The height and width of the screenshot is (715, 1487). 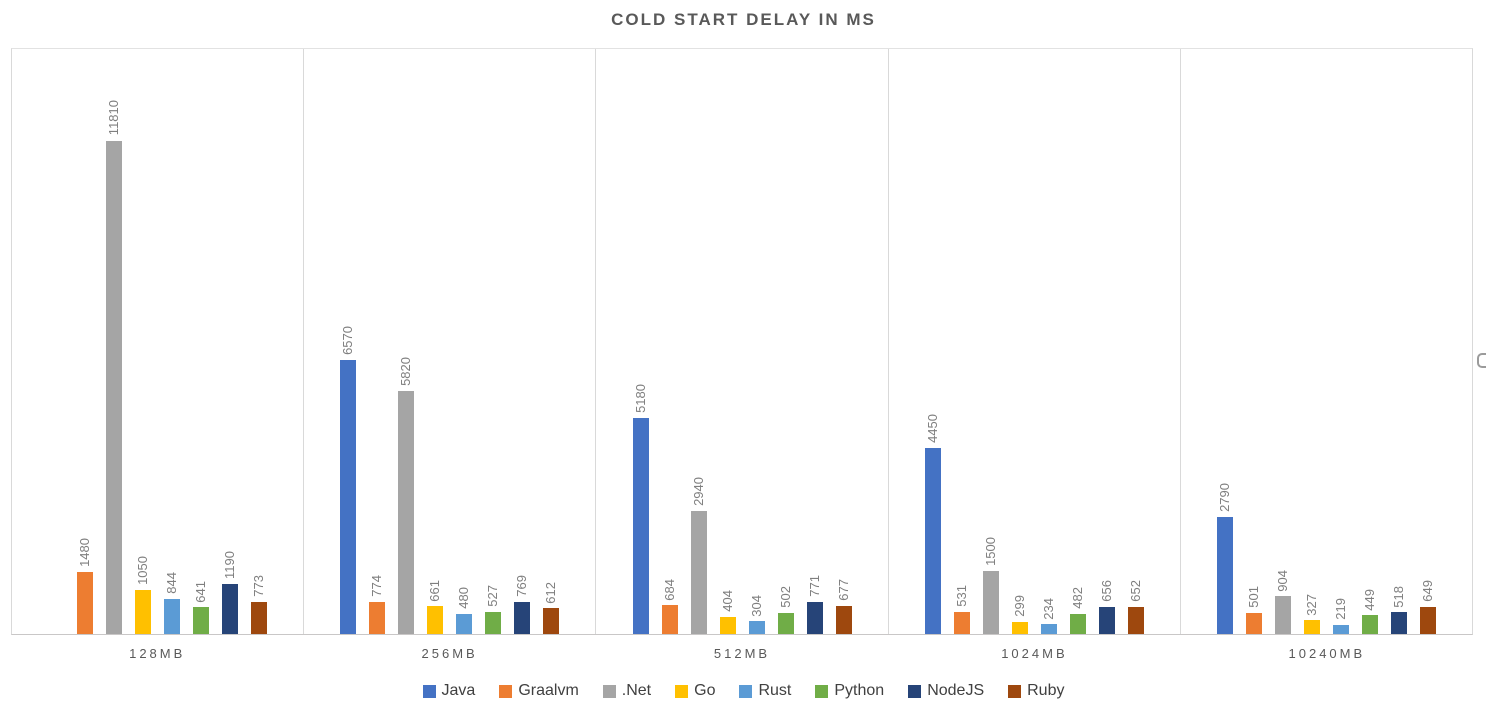 What do you see at coordinates (727, 612) in the screenshot?
I see `bar-slot-go-512mb: 404` at bounding box center [727, 612].